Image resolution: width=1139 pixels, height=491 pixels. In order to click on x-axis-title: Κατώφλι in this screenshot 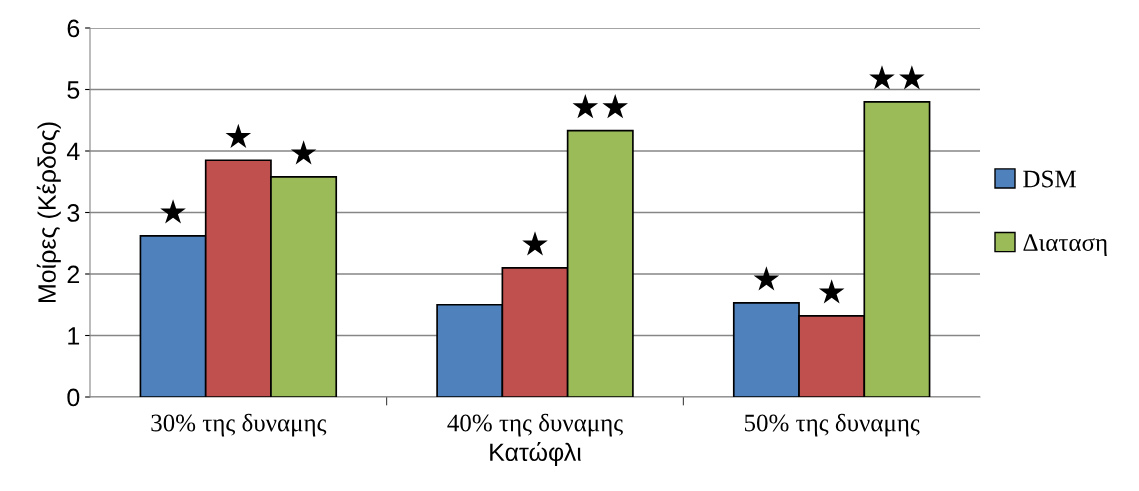, I will do `click(536, 454)`.